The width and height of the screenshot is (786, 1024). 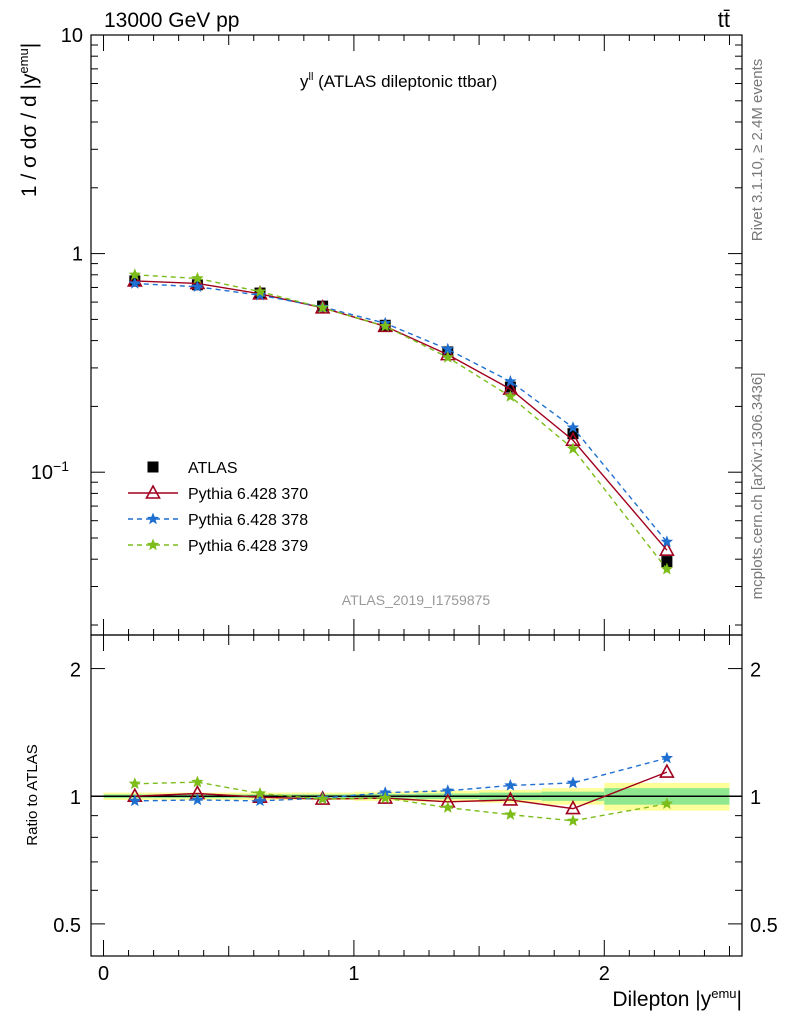 I want to click on xlabel-text: Dilepton |y, so click(x=661, y=999).